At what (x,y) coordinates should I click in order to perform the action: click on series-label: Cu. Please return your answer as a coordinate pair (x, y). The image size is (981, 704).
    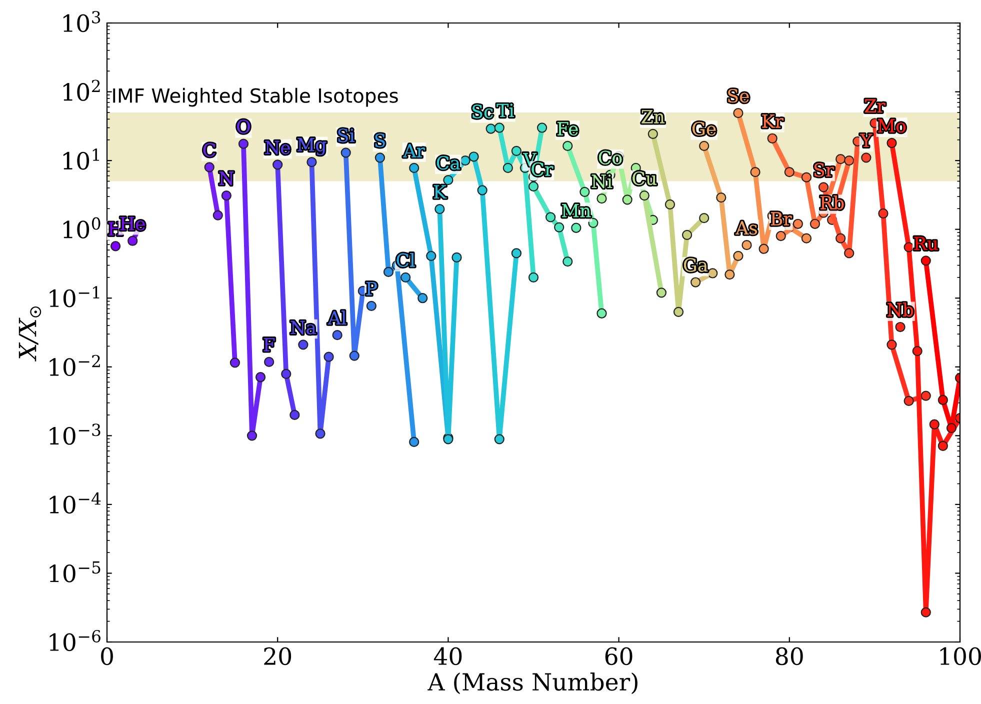
    Looking at the image, I should click on (644, 178).